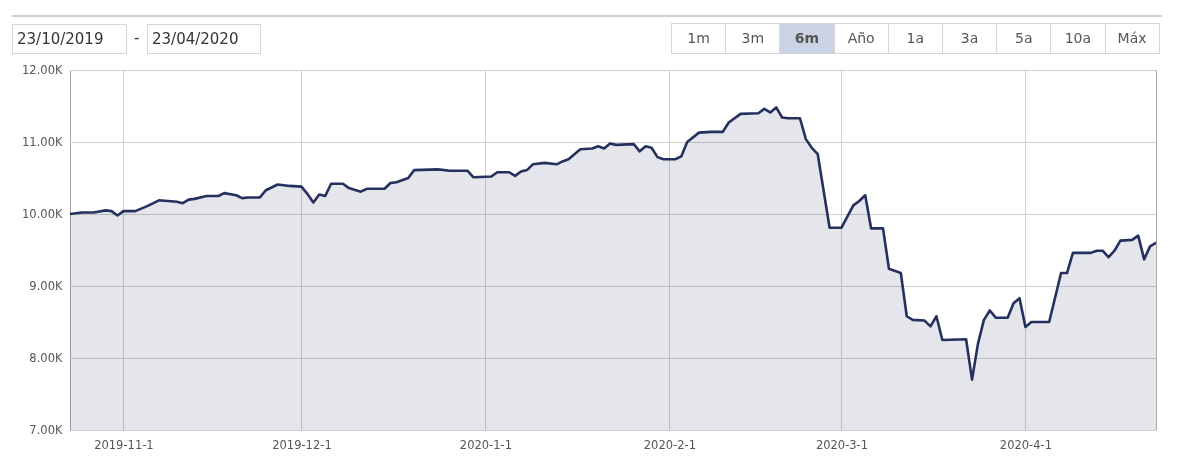 This screenshot has width=1184, height=470. Describe the element at coordinates (46, 429) in the screenshot. I see `y-tick-label: 7.00K` at that location.